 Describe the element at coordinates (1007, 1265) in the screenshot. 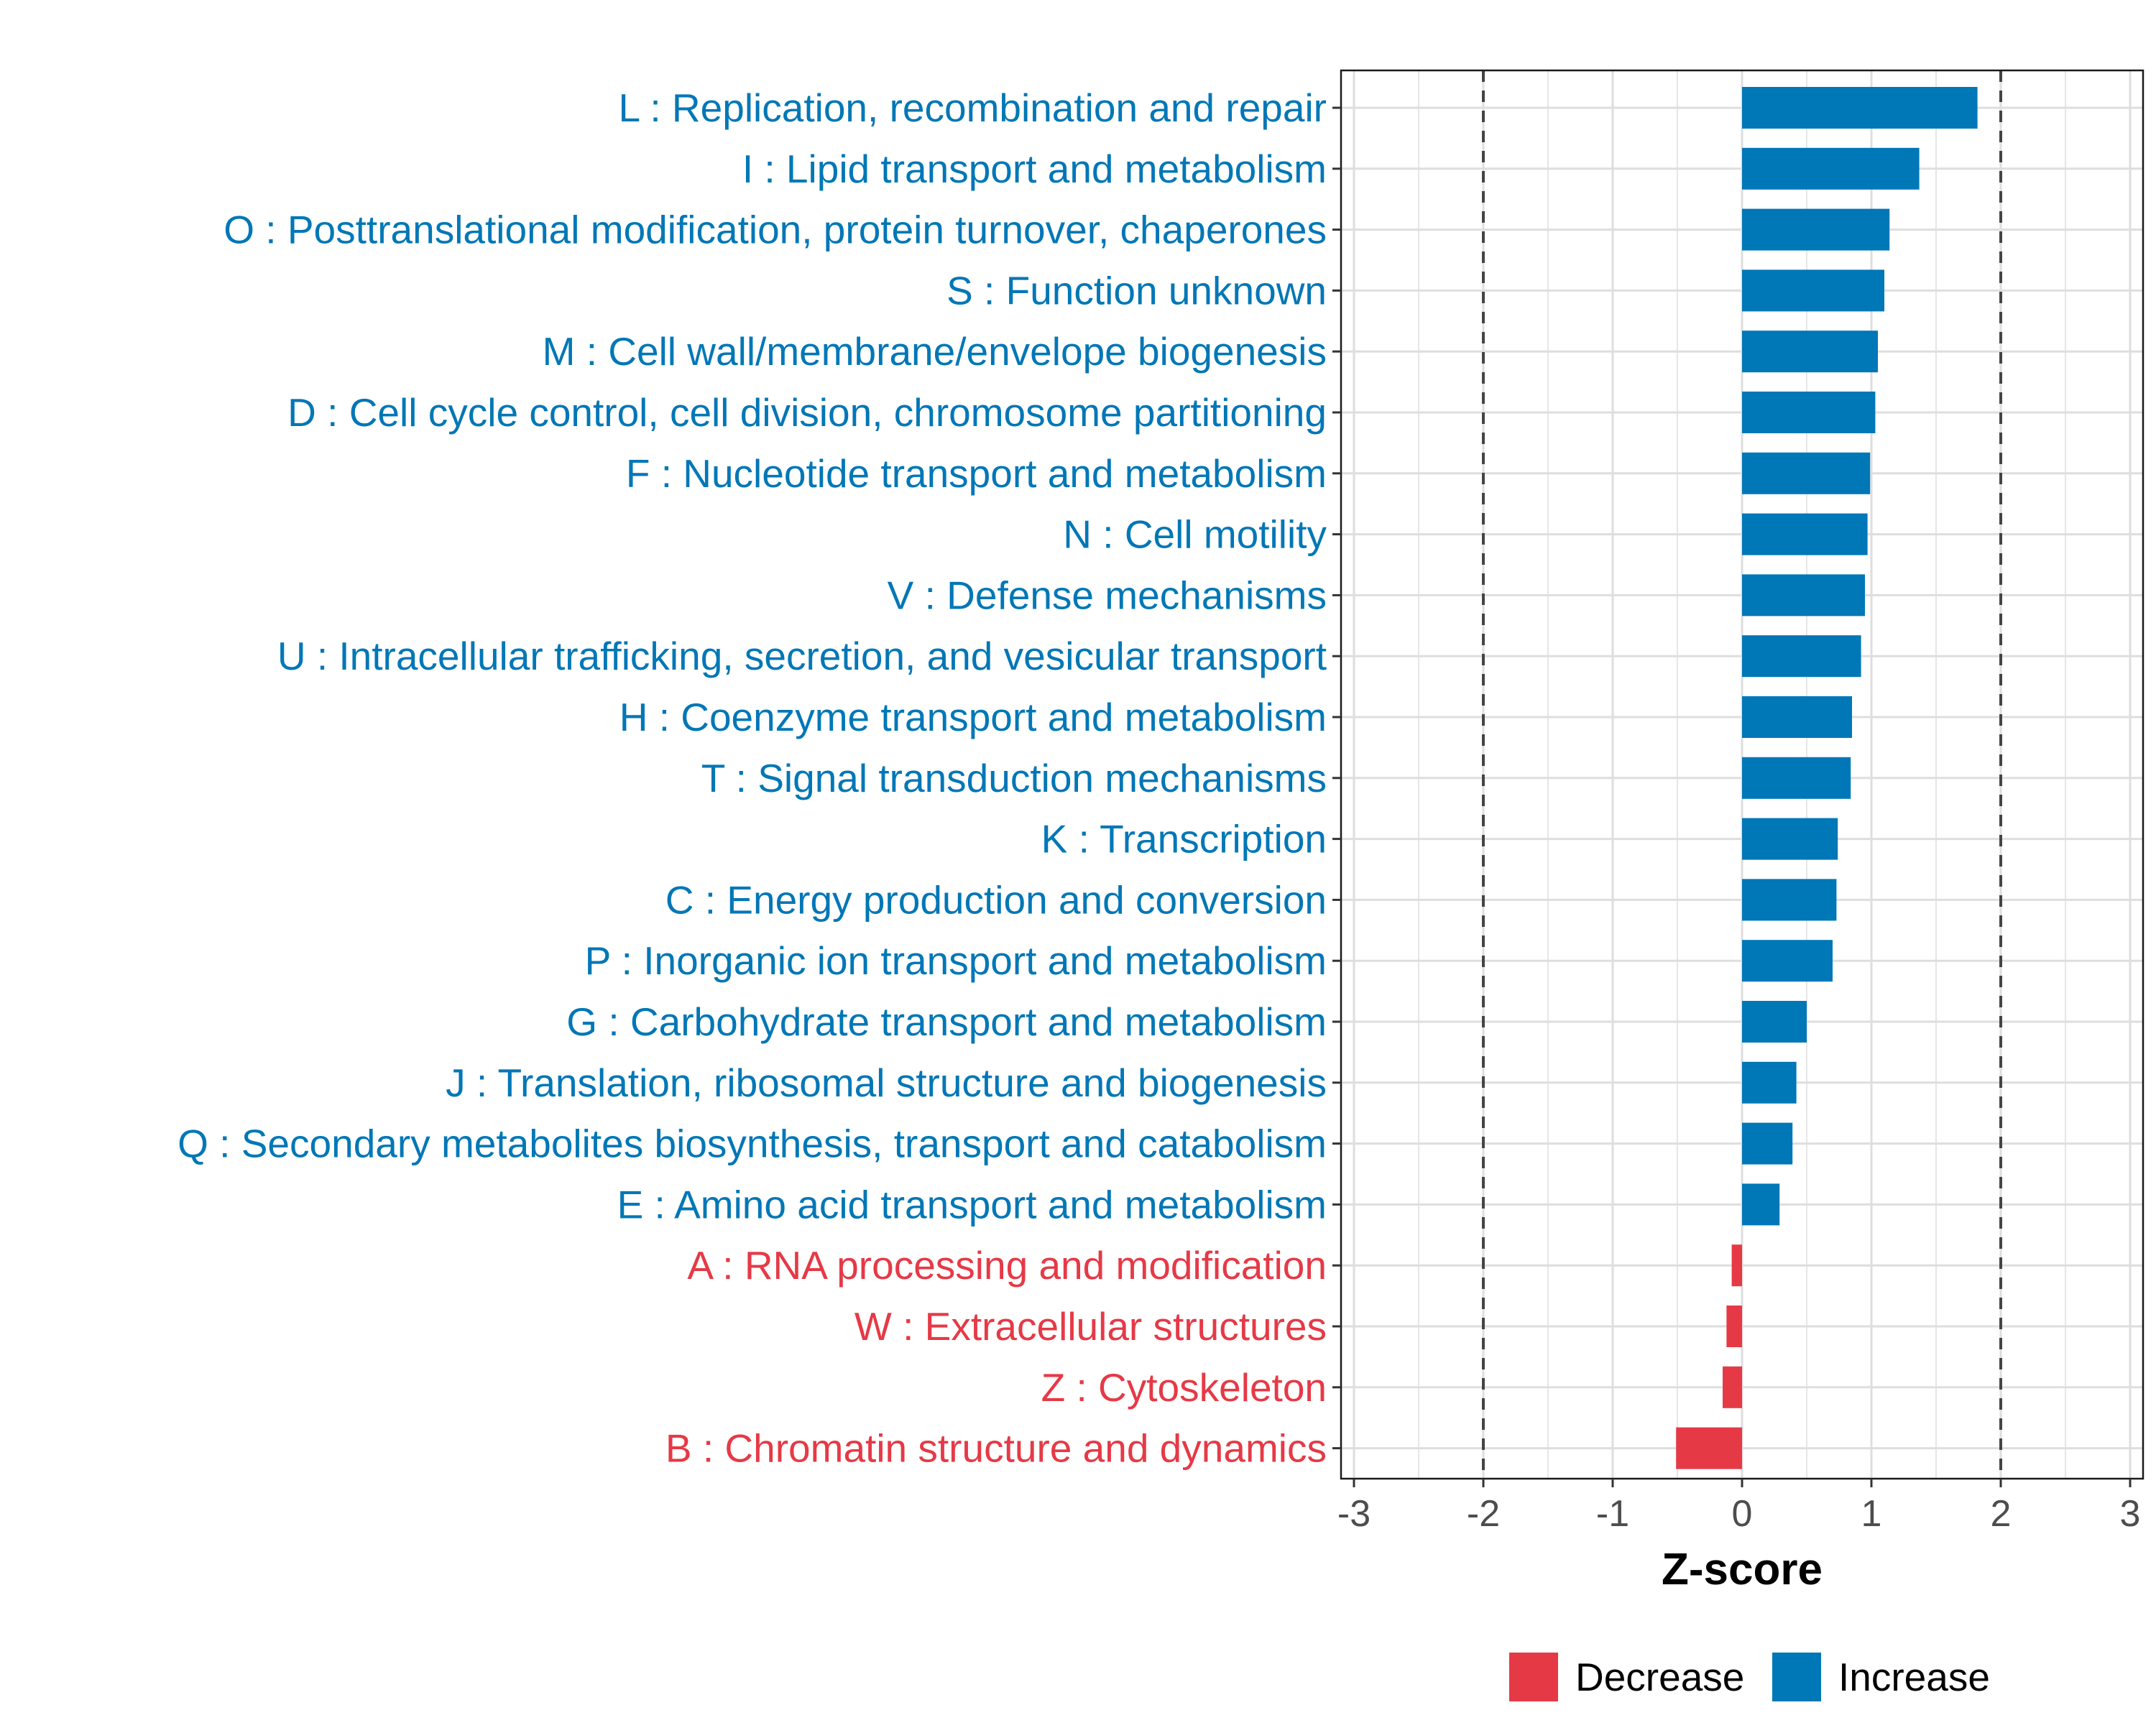

I see `y-tick-label: A : RNA processing and modification` at that location.